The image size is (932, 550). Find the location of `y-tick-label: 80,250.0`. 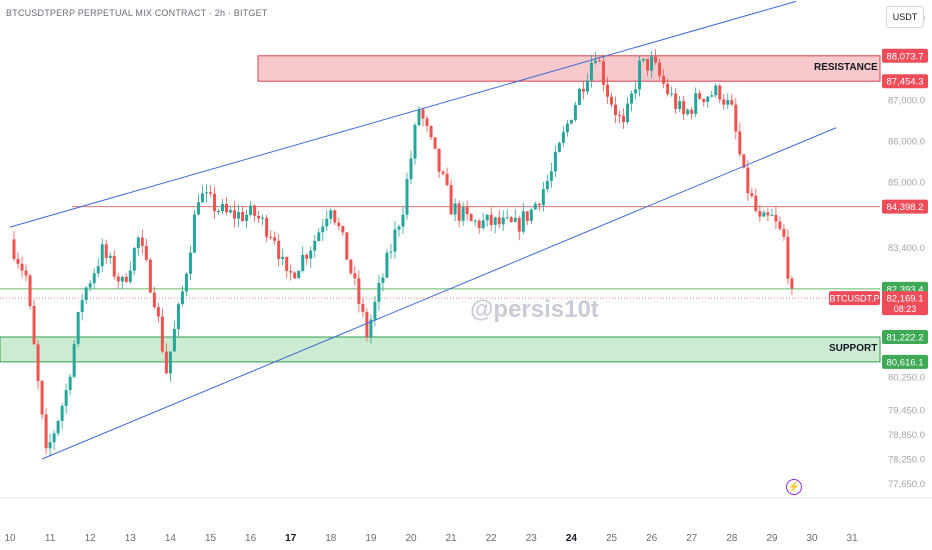

y-tick-label: 80,250.0 is located at coordinates (906, 377).